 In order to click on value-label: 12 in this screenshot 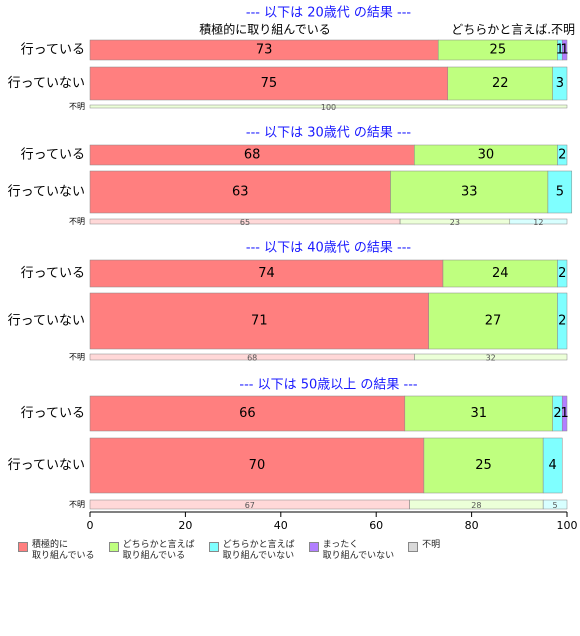, I will do `click(538, 222)`.